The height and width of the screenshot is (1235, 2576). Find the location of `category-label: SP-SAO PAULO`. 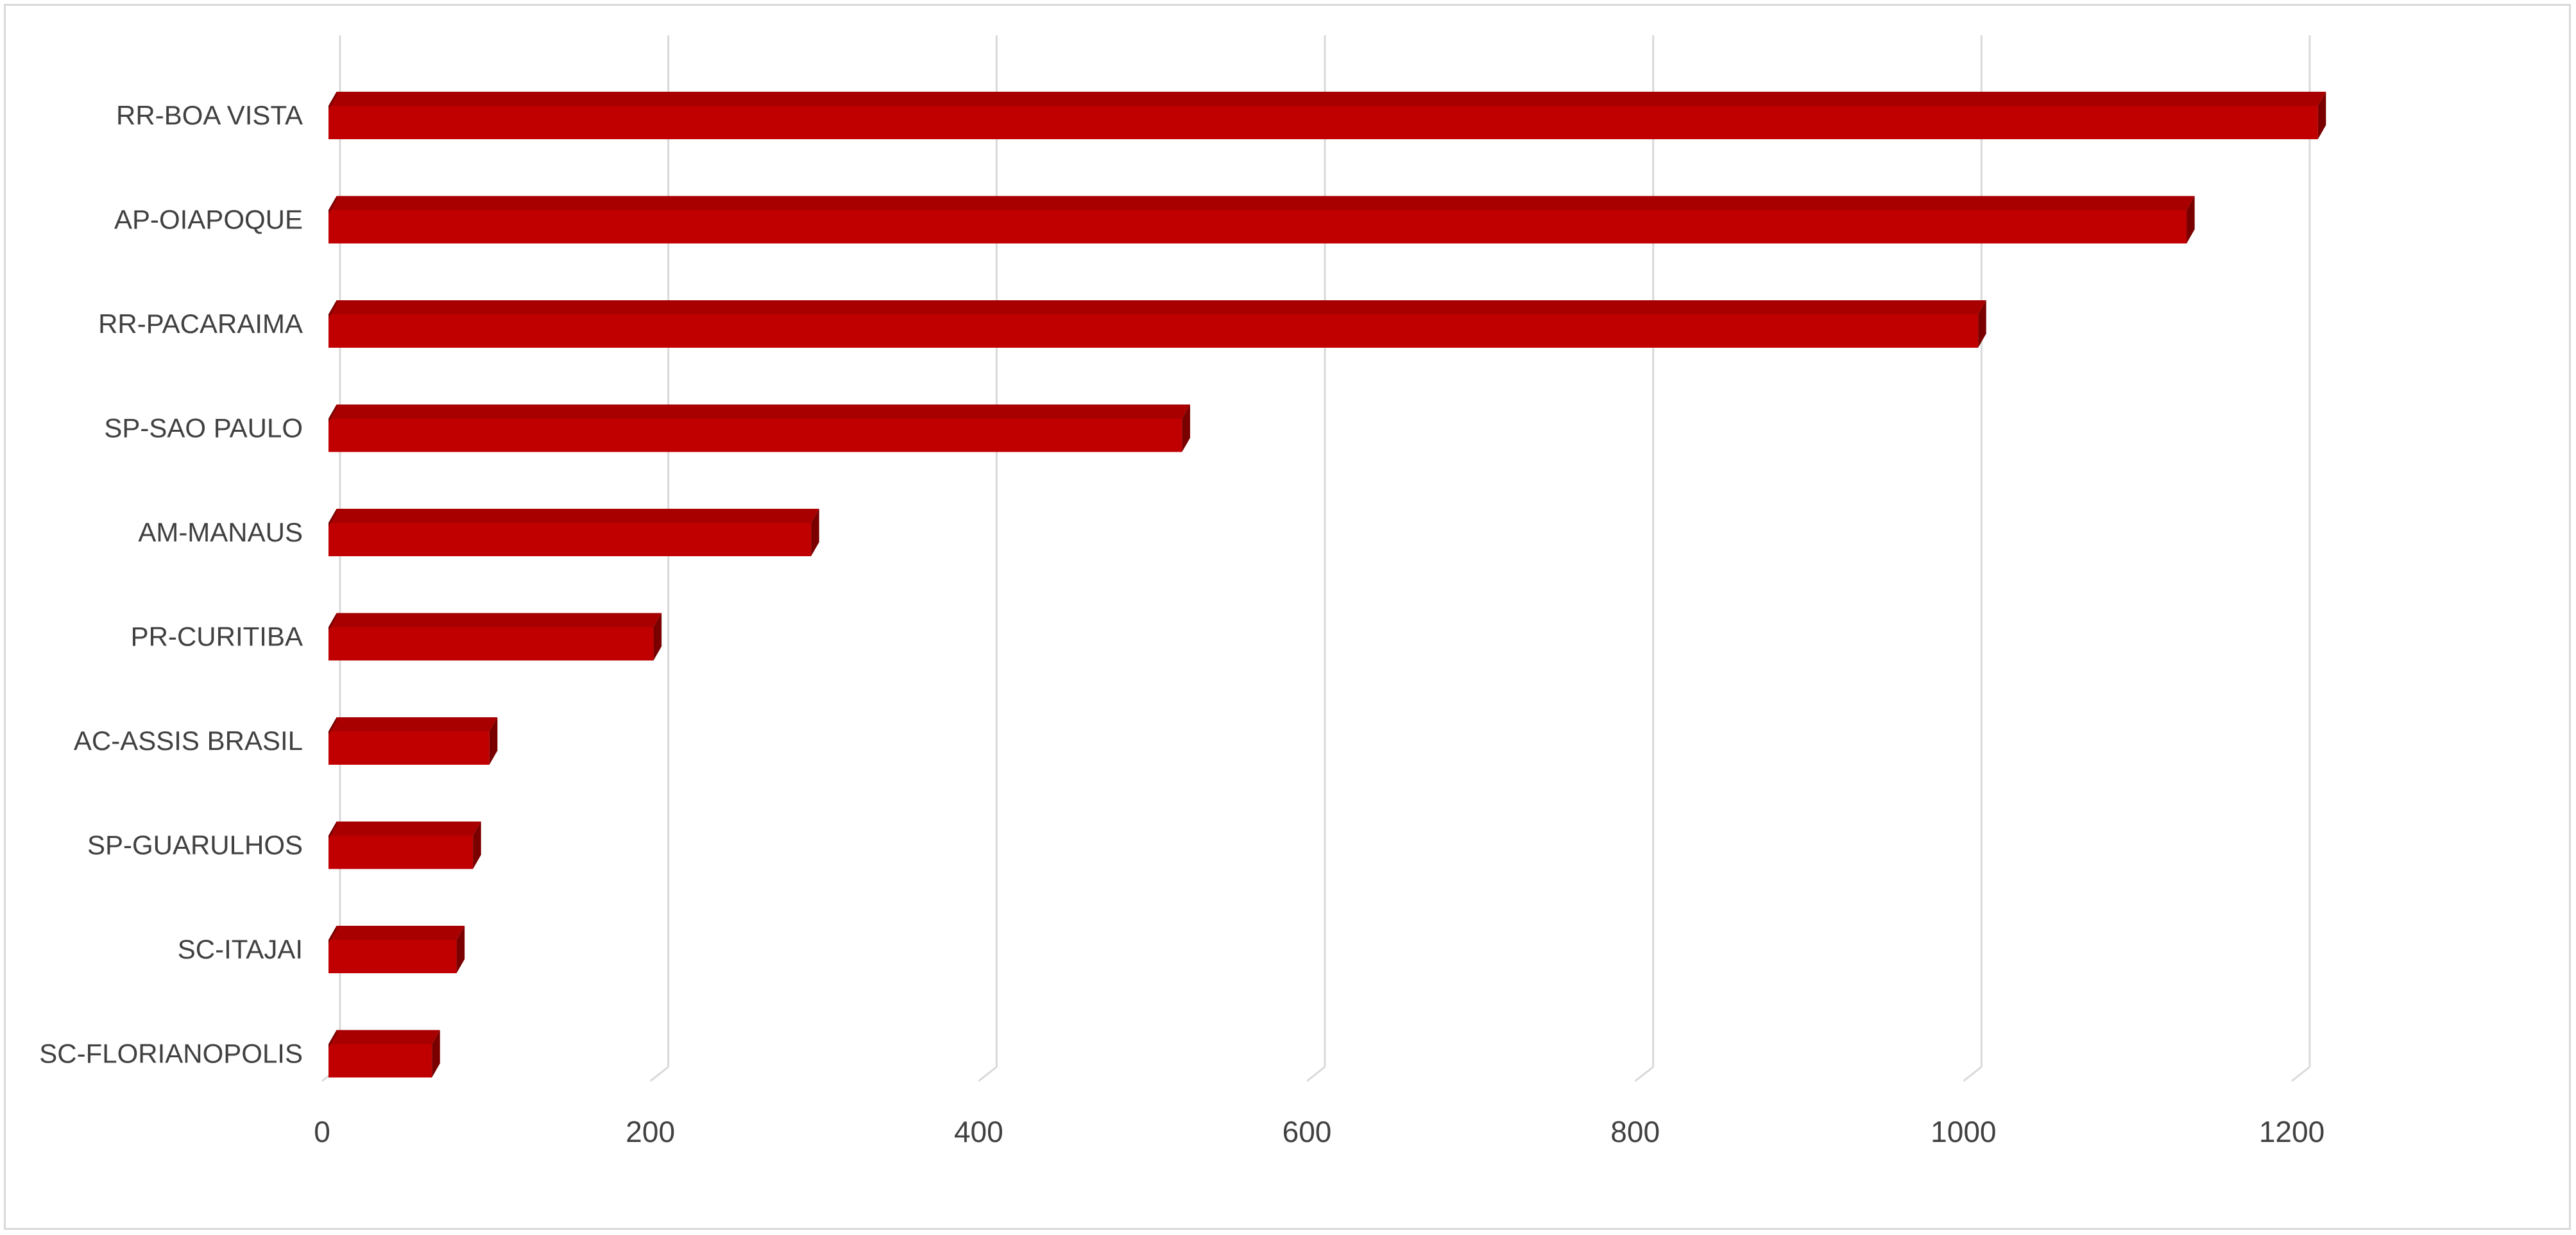

category-label: SP-SAO PAULO is located at coordinates (203, 428).